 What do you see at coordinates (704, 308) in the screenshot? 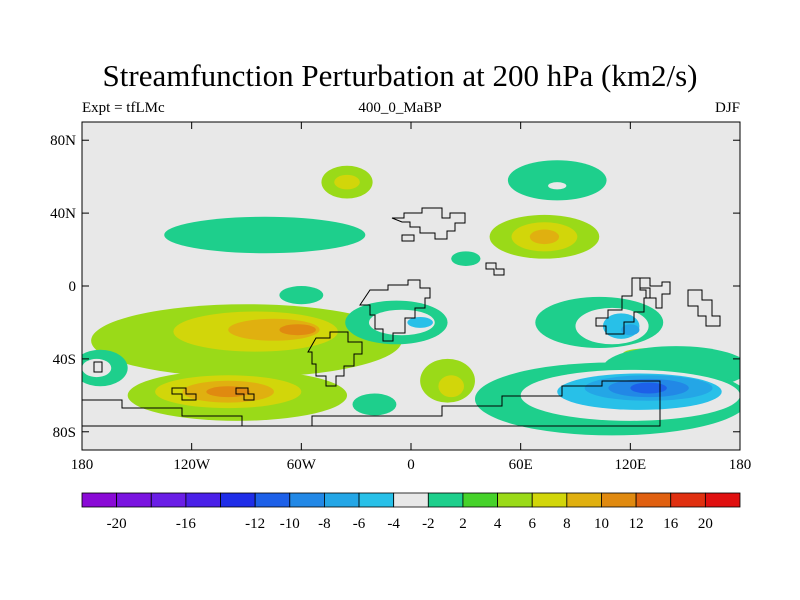
I see `coastline-pacific-islands` at bounding box center [704, 308].